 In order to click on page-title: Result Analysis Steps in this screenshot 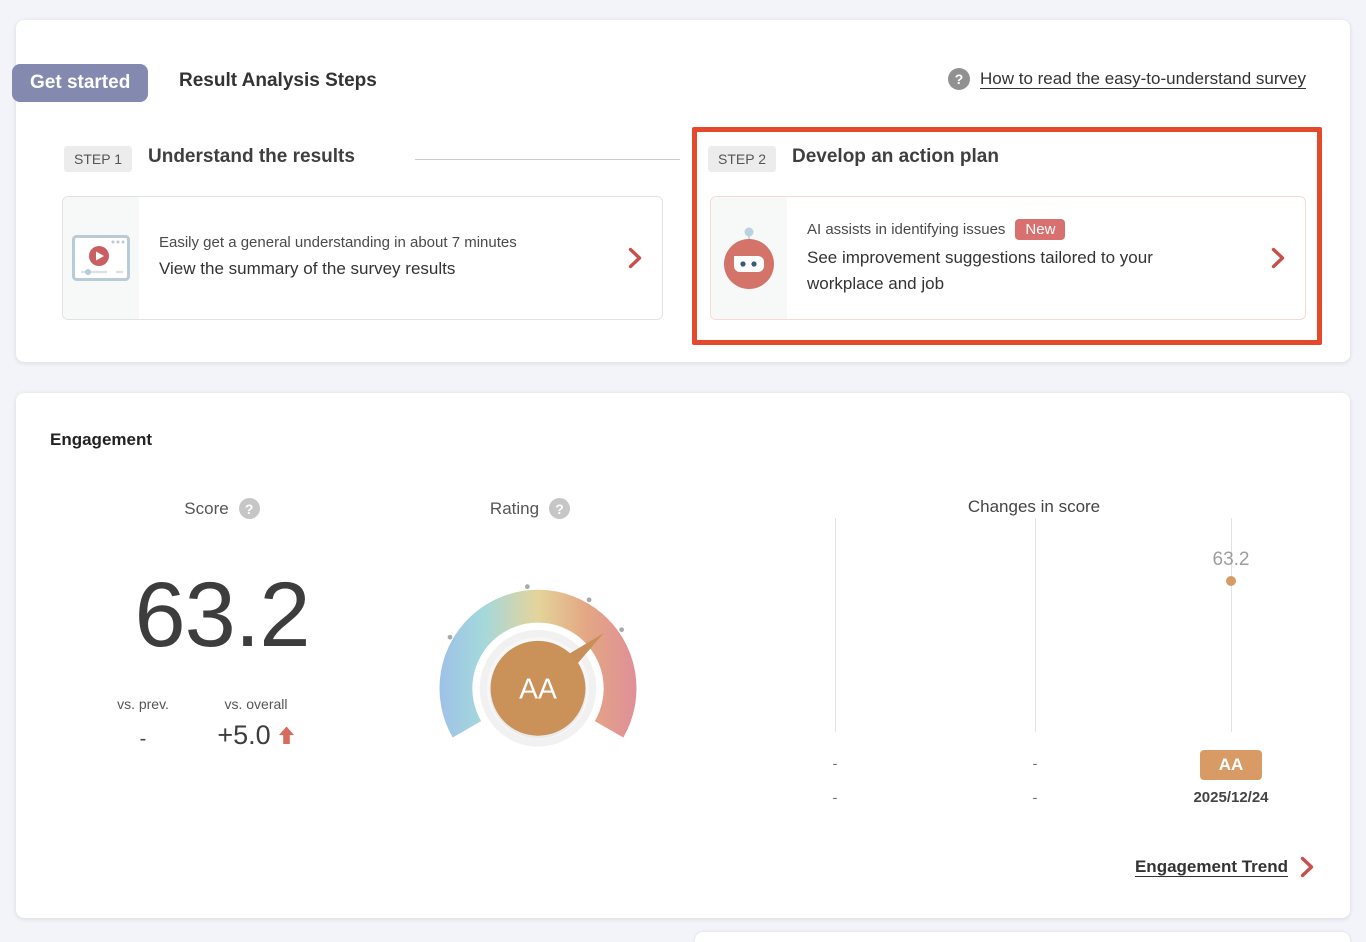, I will do `click(278, 80)`.